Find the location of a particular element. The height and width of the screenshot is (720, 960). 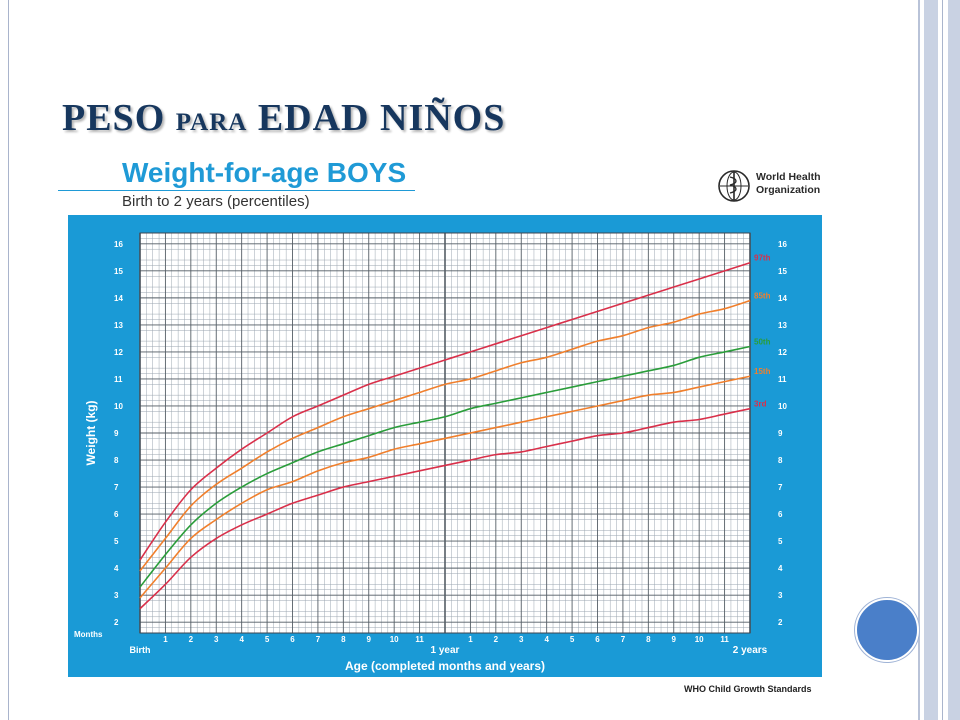

y-tick-label-left: 2 is located at coordinates (116, 622).